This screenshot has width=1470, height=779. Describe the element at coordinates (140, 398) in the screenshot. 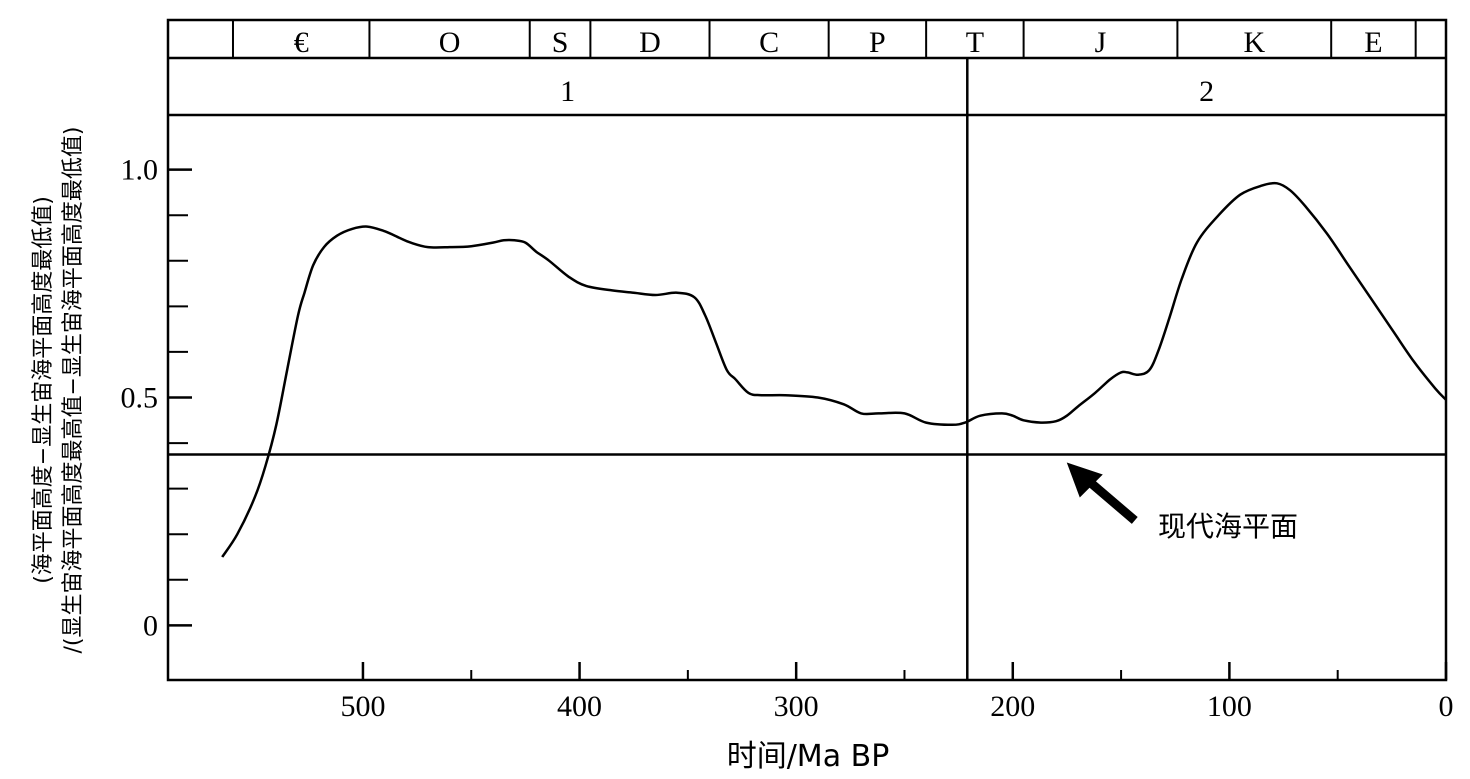

I see `y-tick-label: 0.5` at that location.